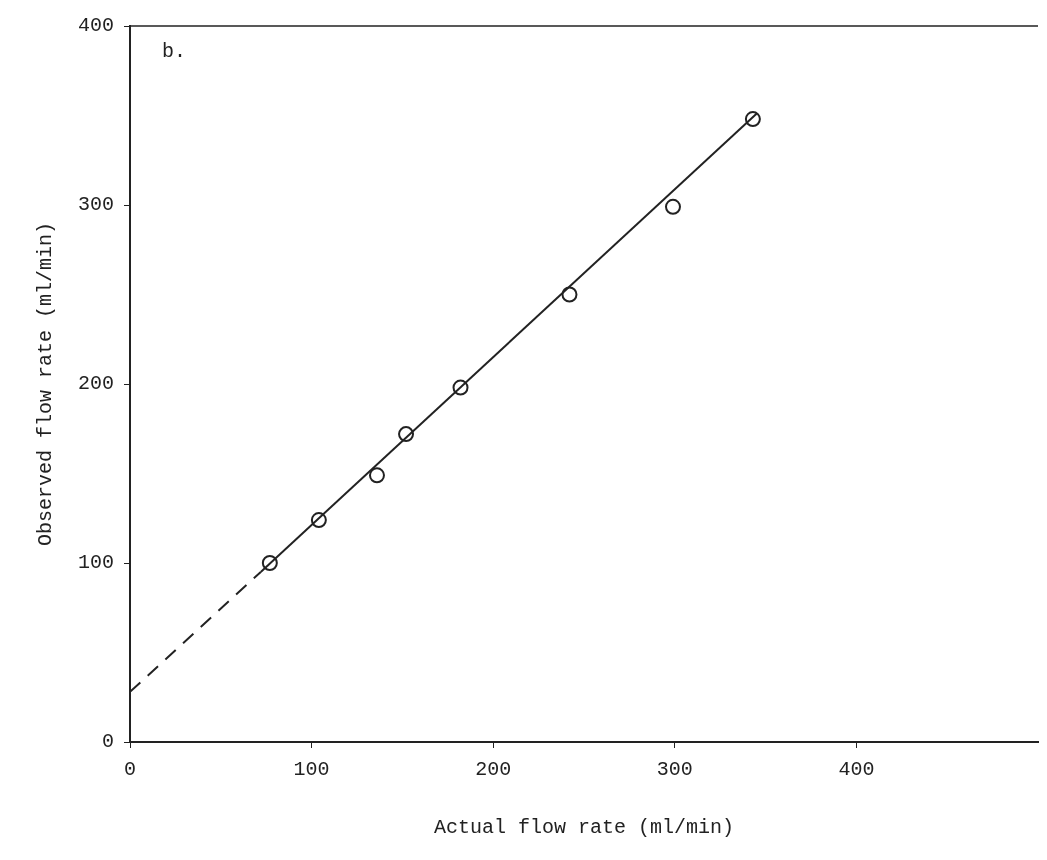  I want to click on annotation: b., so click(174, 52).